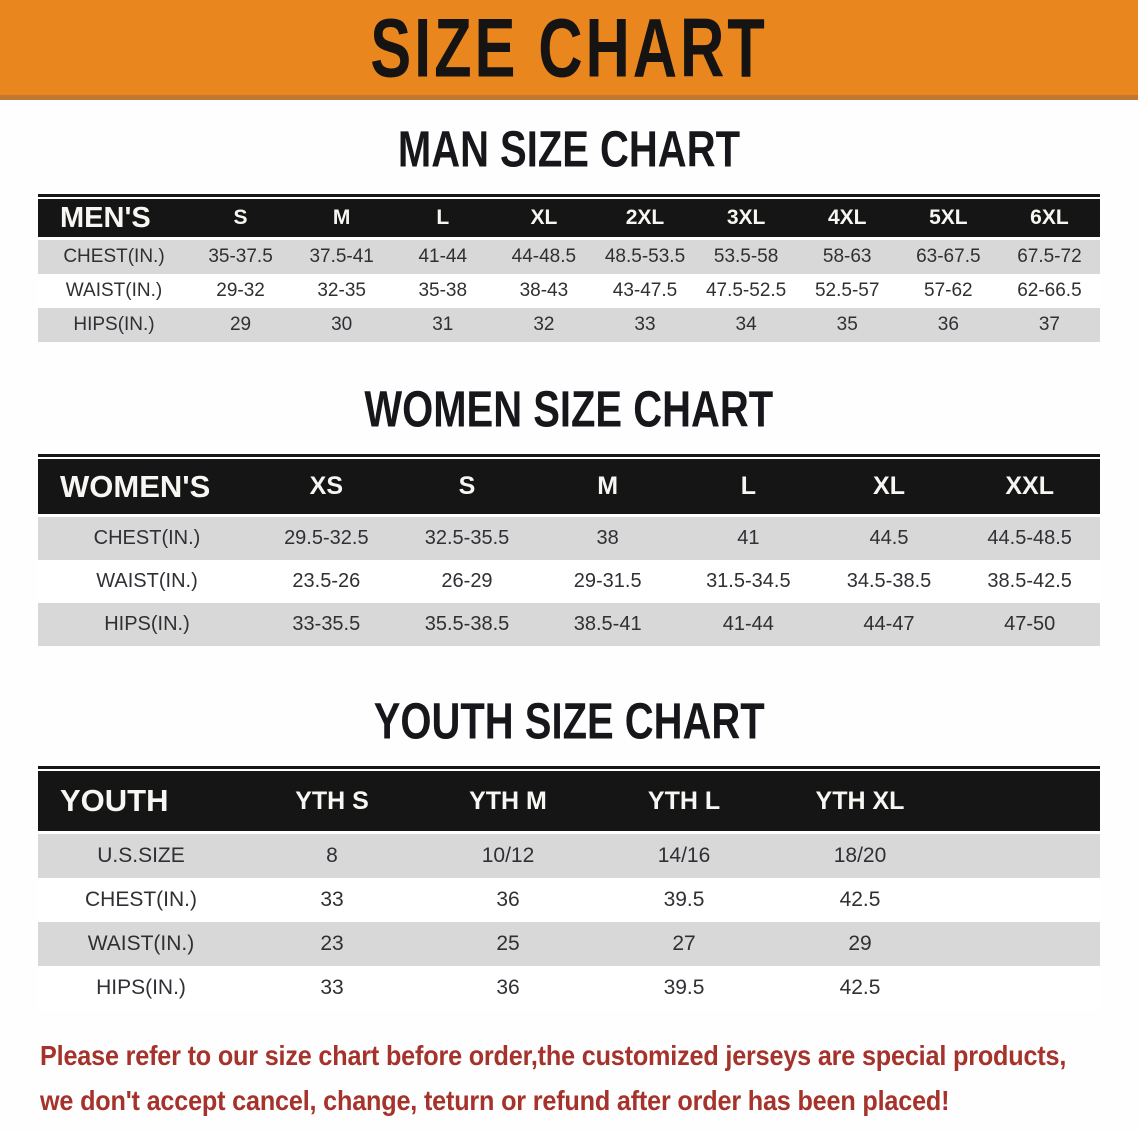 The height and width of the screenshot is (1132, 1138). Describe the element at coordinates (746, 256) in the screenshot. I see `men-cell-0-5: 53.5-58` at that location.